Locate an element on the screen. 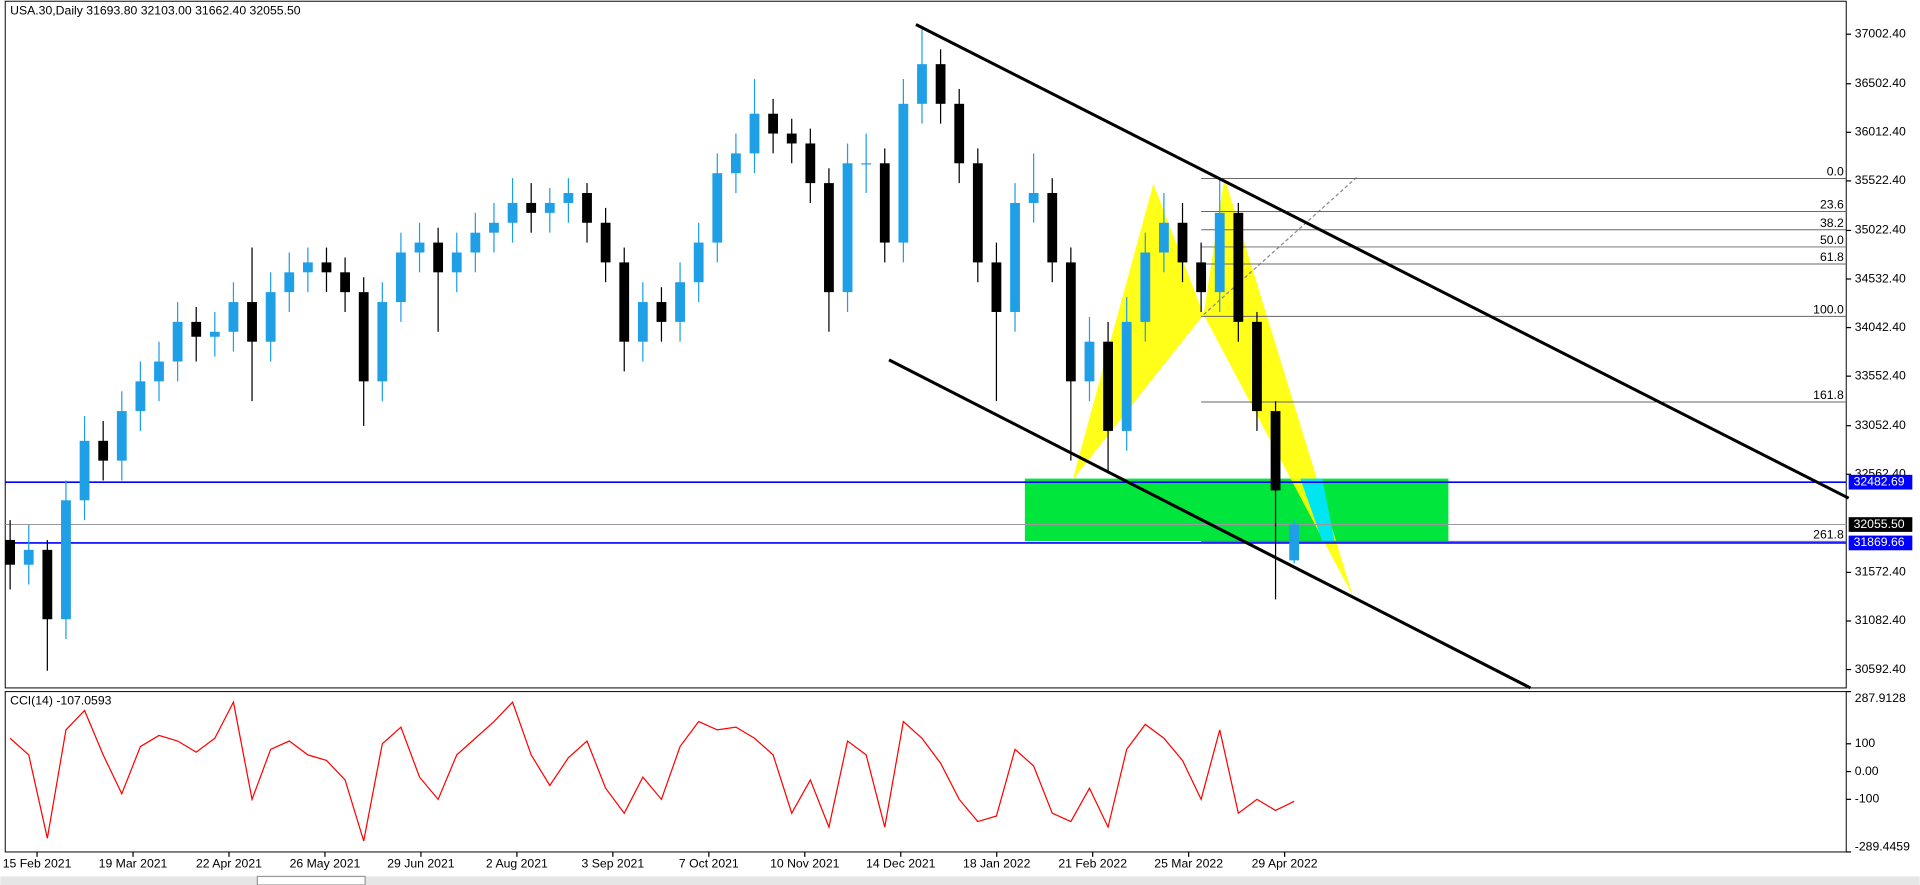 The height and width of the screenshot is (885, 1920). price-label: 32055.50 is located at coordinates (1879, 524).